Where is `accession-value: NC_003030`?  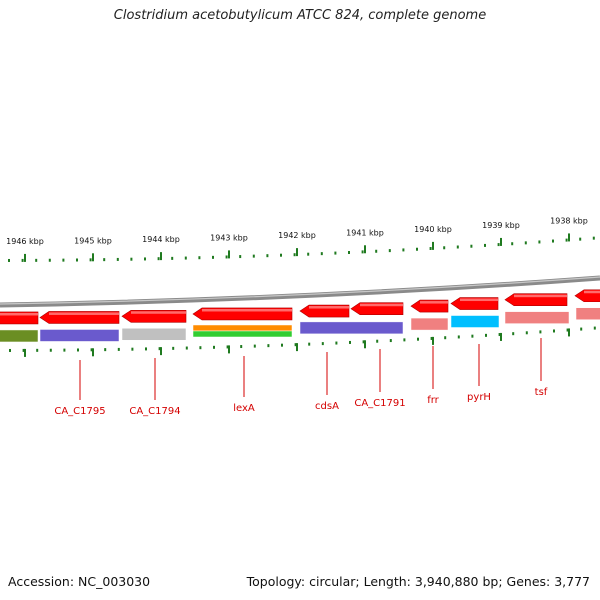 accession-value: NC_003030 is located at coordinates (114, 581).